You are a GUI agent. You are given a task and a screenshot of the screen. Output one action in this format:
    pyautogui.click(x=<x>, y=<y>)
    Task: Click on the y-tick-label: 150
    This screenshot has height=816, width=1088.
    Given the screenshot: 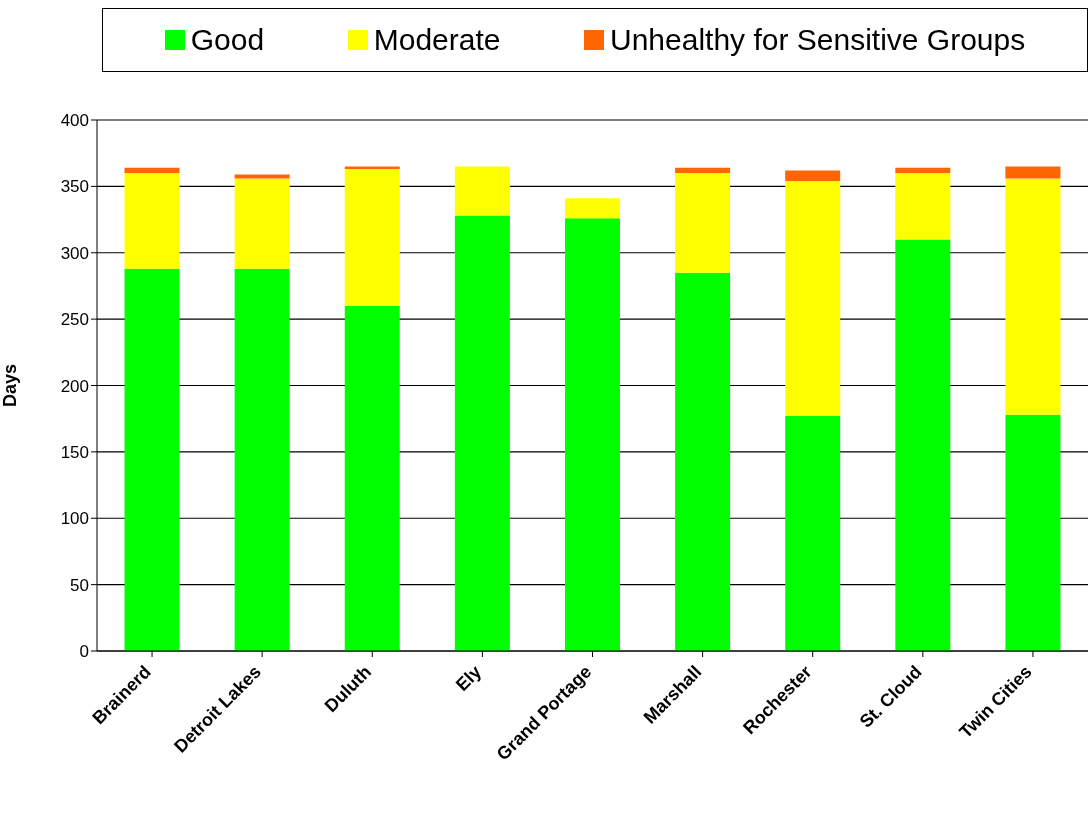 What is the action you would take?
    pyautogui.click(x=74, y=452)
    